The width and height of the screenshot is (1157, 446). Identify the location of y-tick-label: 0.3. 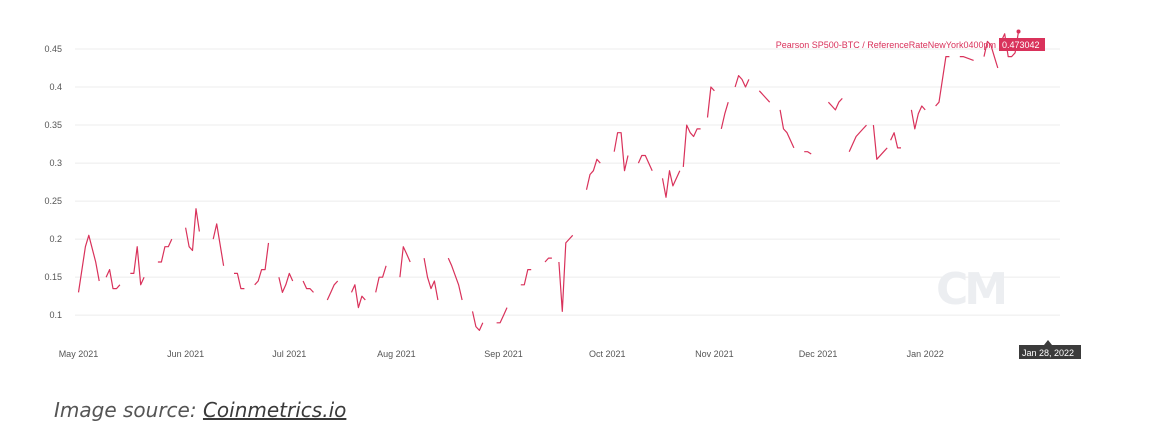
(55, 163).